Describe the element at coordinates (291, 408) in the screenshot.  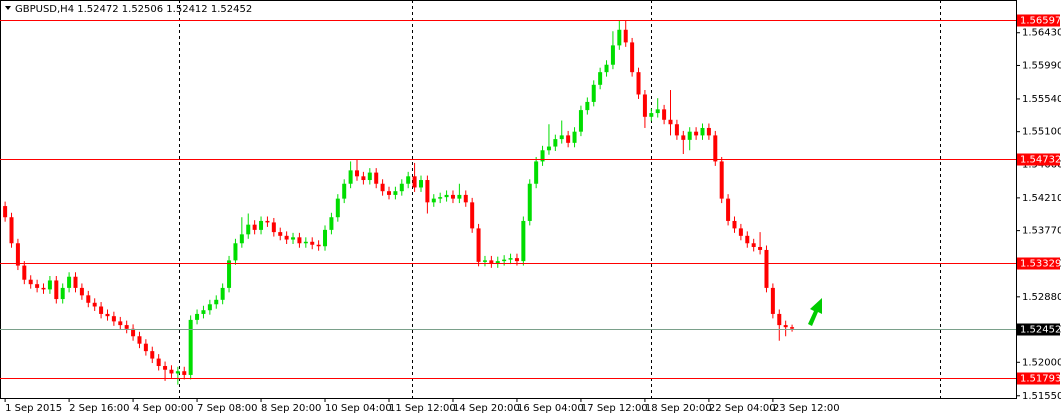
I see `x-tick-label: 8 Sep 20:00` at that location.